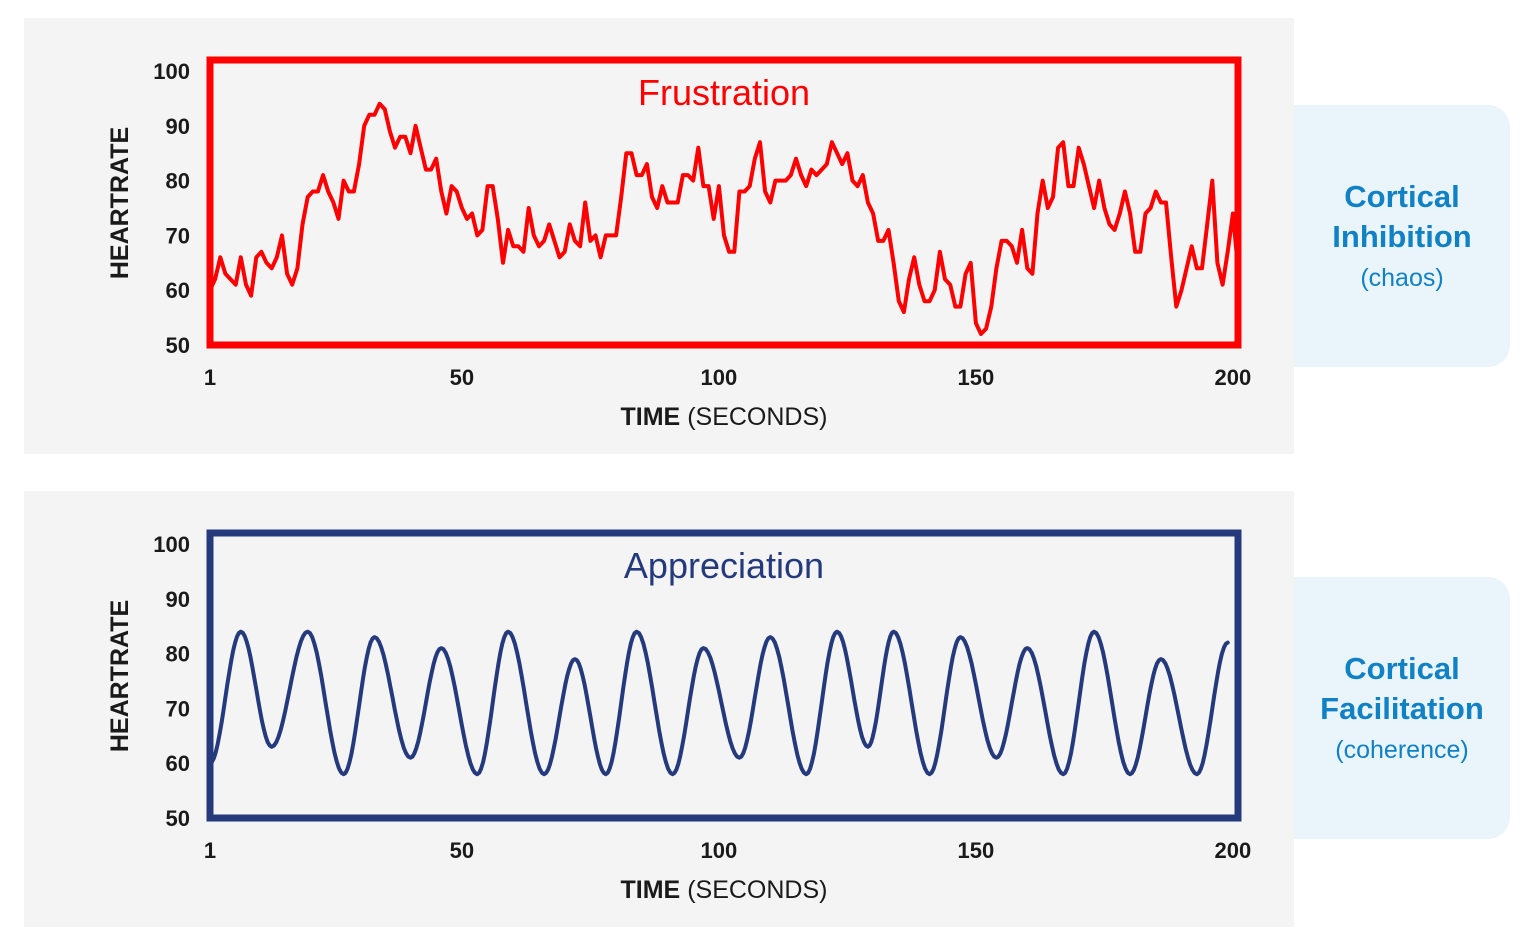 Image resolution: width=1530 pixels, height=951 pixels. What do you see at coordinates (719, 703) in the screenshot?
I see `appreciation-series-line` at bounding box center [719, 703].